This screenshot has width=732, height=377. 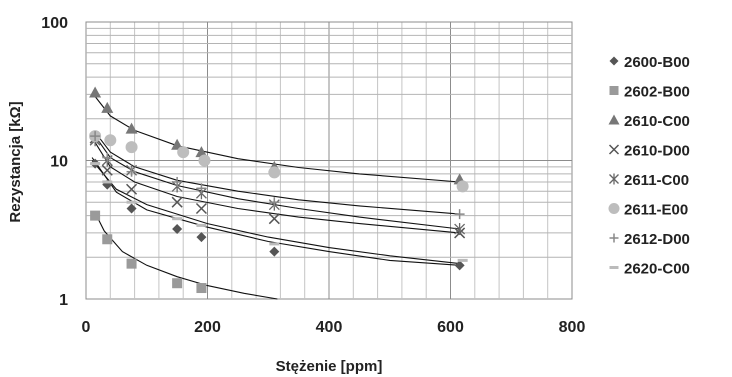 I want to click on trendline-2620-C00, so click(x=275, y=212).